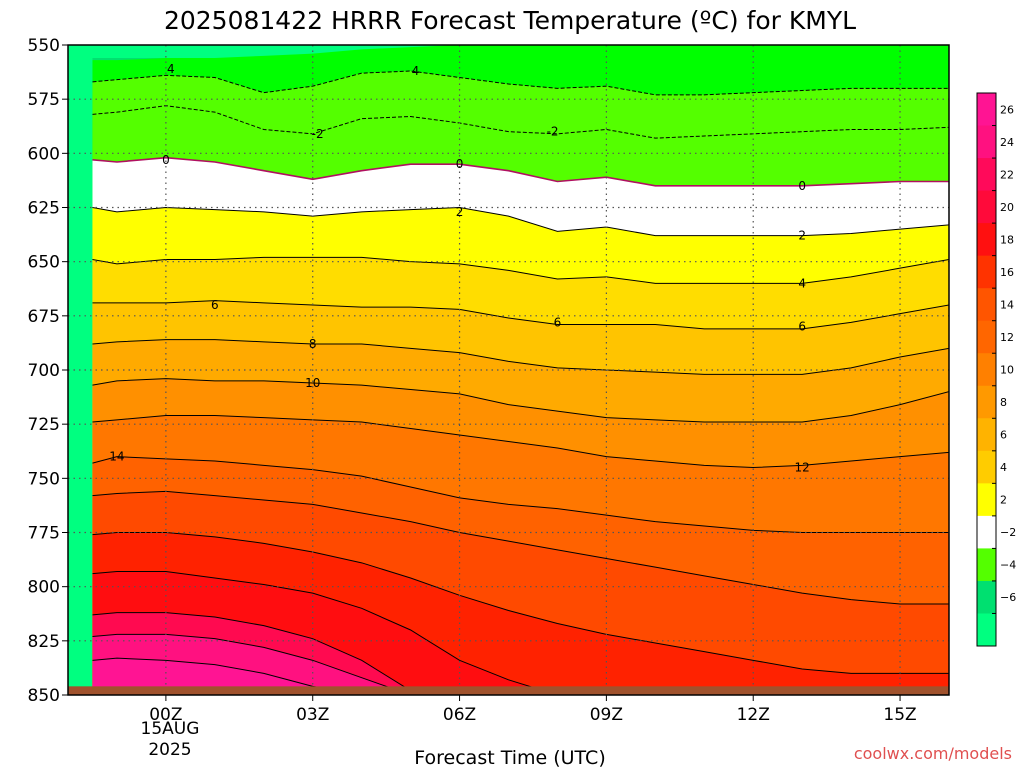 The image size is (1024, 768). What do you see at coordinates (933, 753) in the screenshot?
I see `watermark: coolwx.com/models` at bounding box center [933, 753].